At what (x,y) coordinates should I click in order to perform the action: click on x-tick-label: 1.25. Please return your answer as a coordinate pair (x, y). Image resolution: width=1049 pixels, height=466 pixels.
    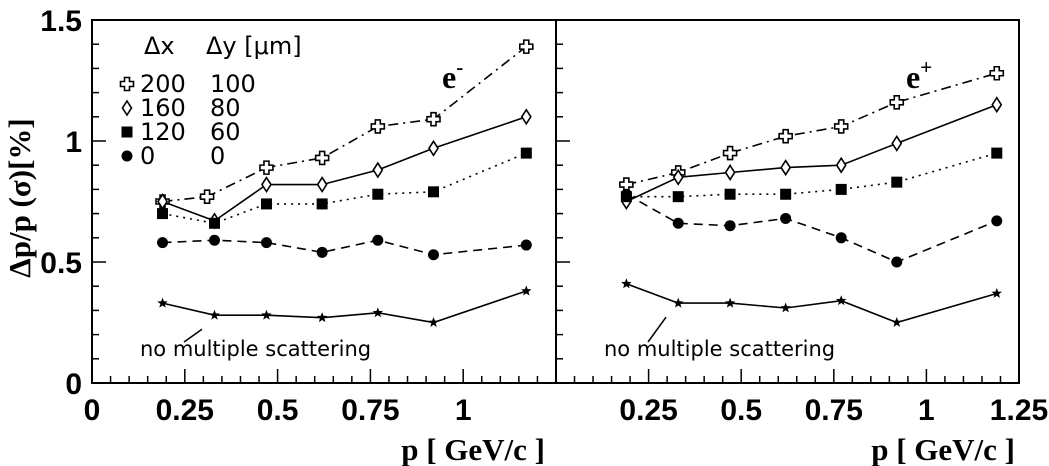
    Looking at the image, I should click on (1019, 410).